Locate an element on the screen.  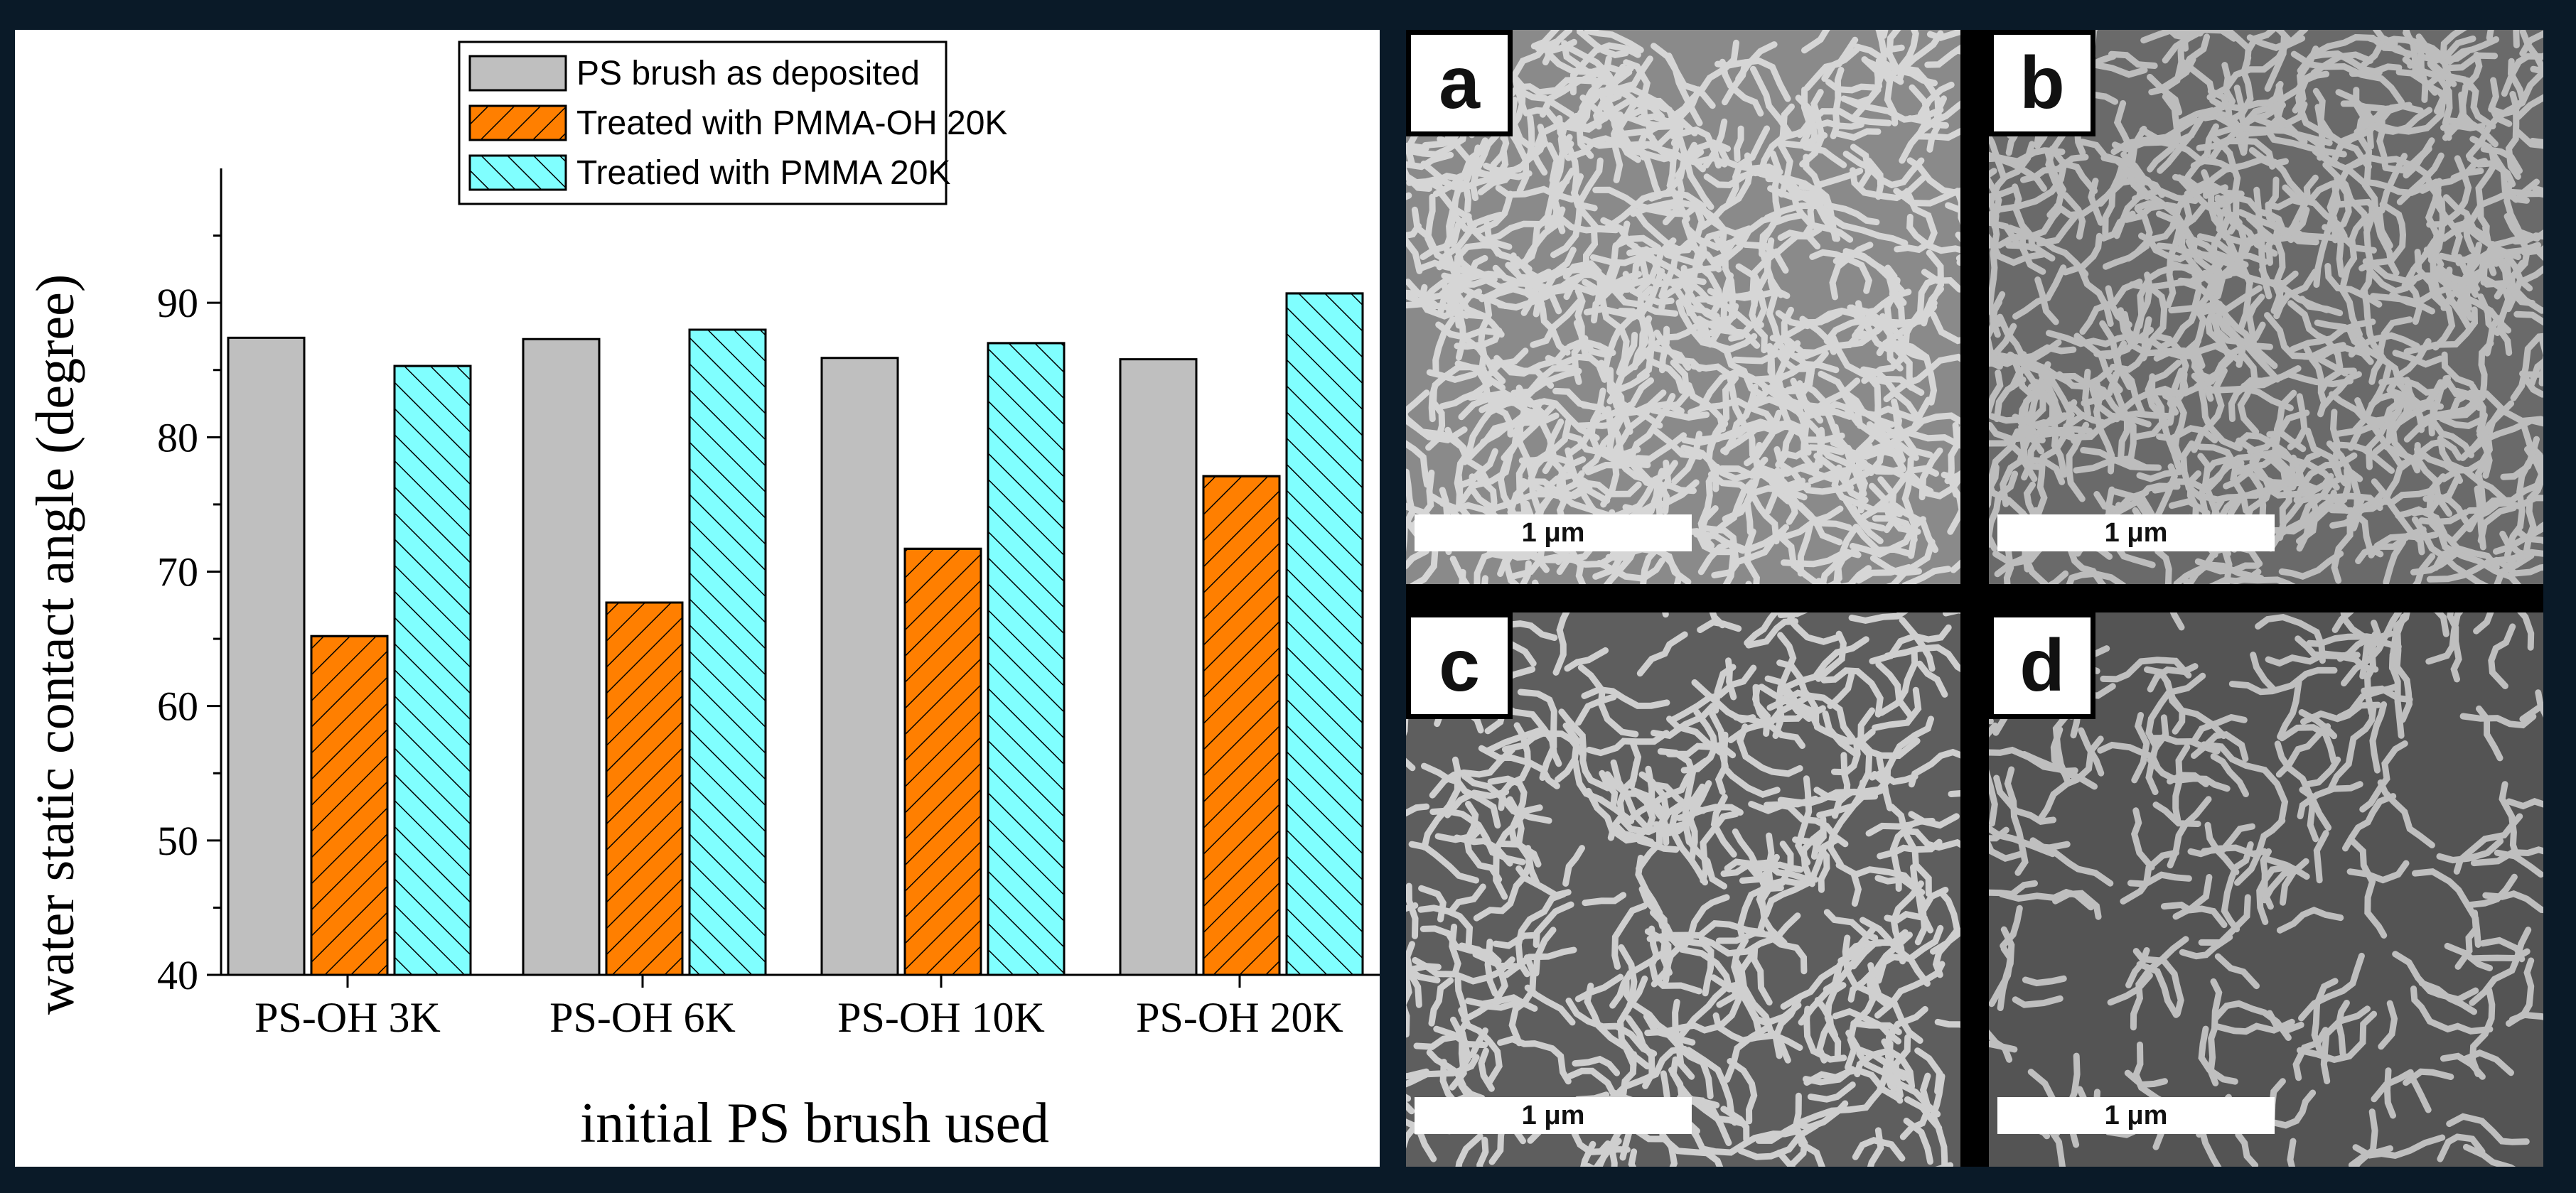
sem-image-d: d 1 μm is located at coordinates (2266, 890).